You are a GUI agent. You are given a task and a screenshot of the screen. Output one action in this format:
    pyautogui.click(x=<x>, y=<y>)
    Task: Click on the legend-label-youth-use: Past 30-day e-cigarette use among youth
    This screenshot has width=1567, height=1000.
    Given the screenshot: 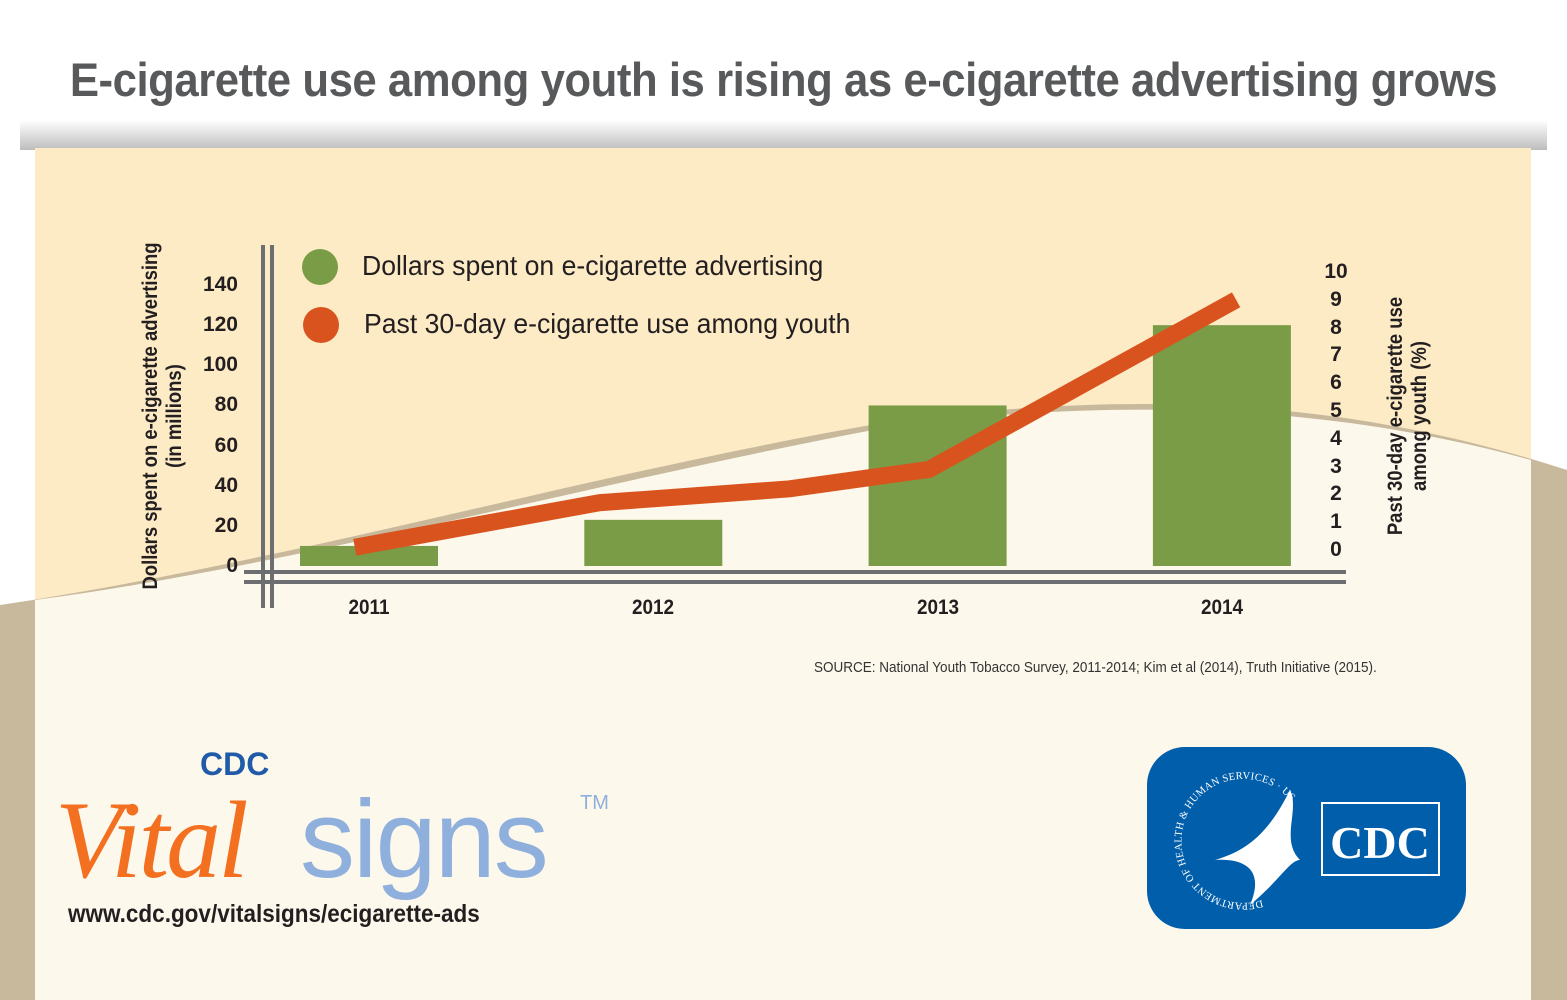 What is the action you would take?
    pyautogui.click(x=607, y=323)
    